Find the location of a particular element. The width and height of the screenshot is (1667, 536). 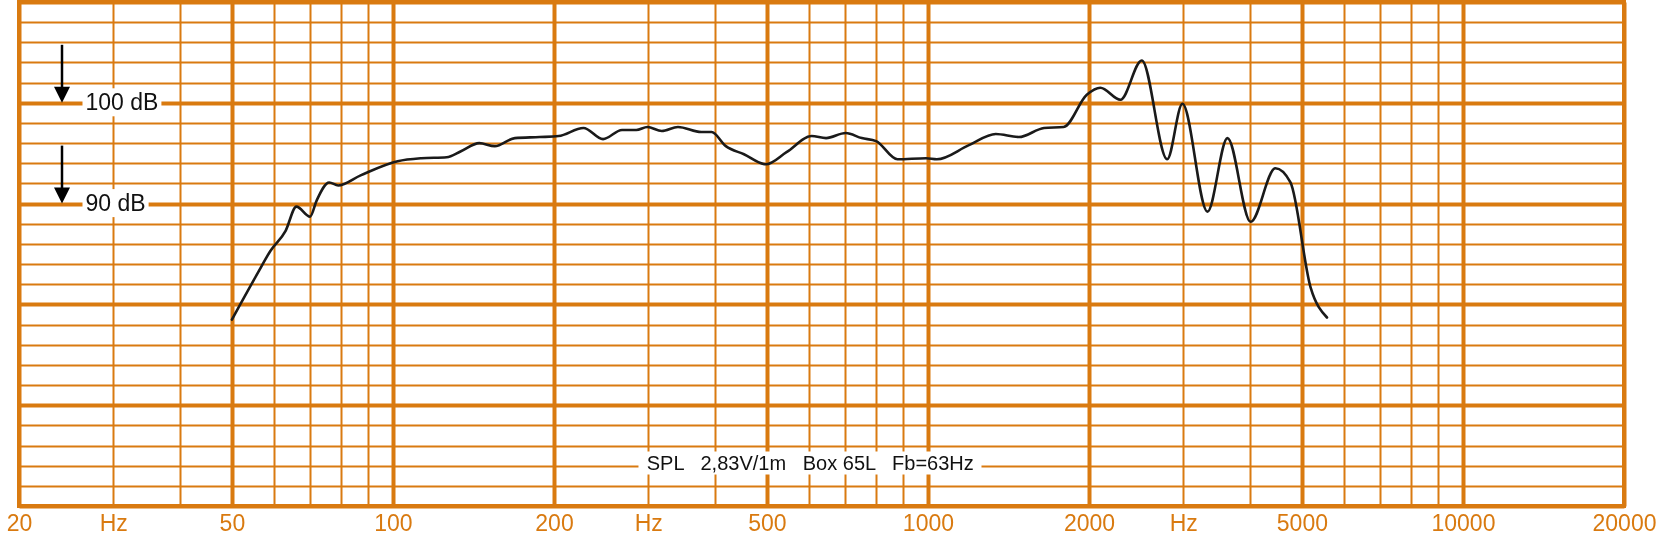

x-tick-label: 100 is located at coordinates (393, 522).